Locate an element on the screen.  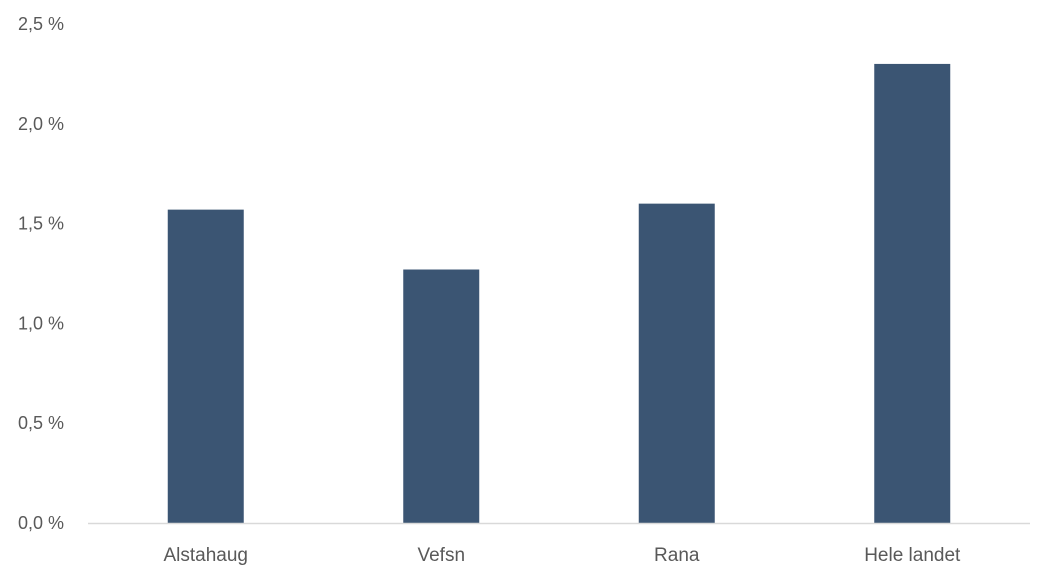
bar-rana is located at coordinates (676, 363).